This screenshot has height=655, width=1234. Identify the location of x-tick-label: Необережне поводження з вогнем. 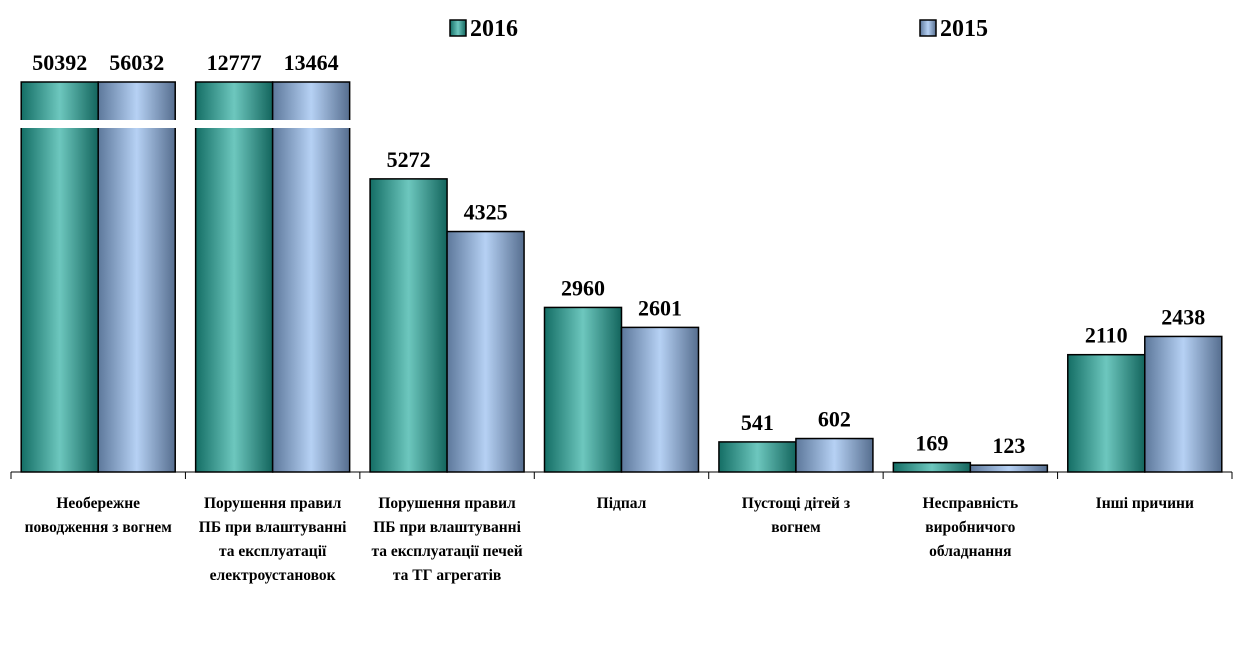
(98, 515).